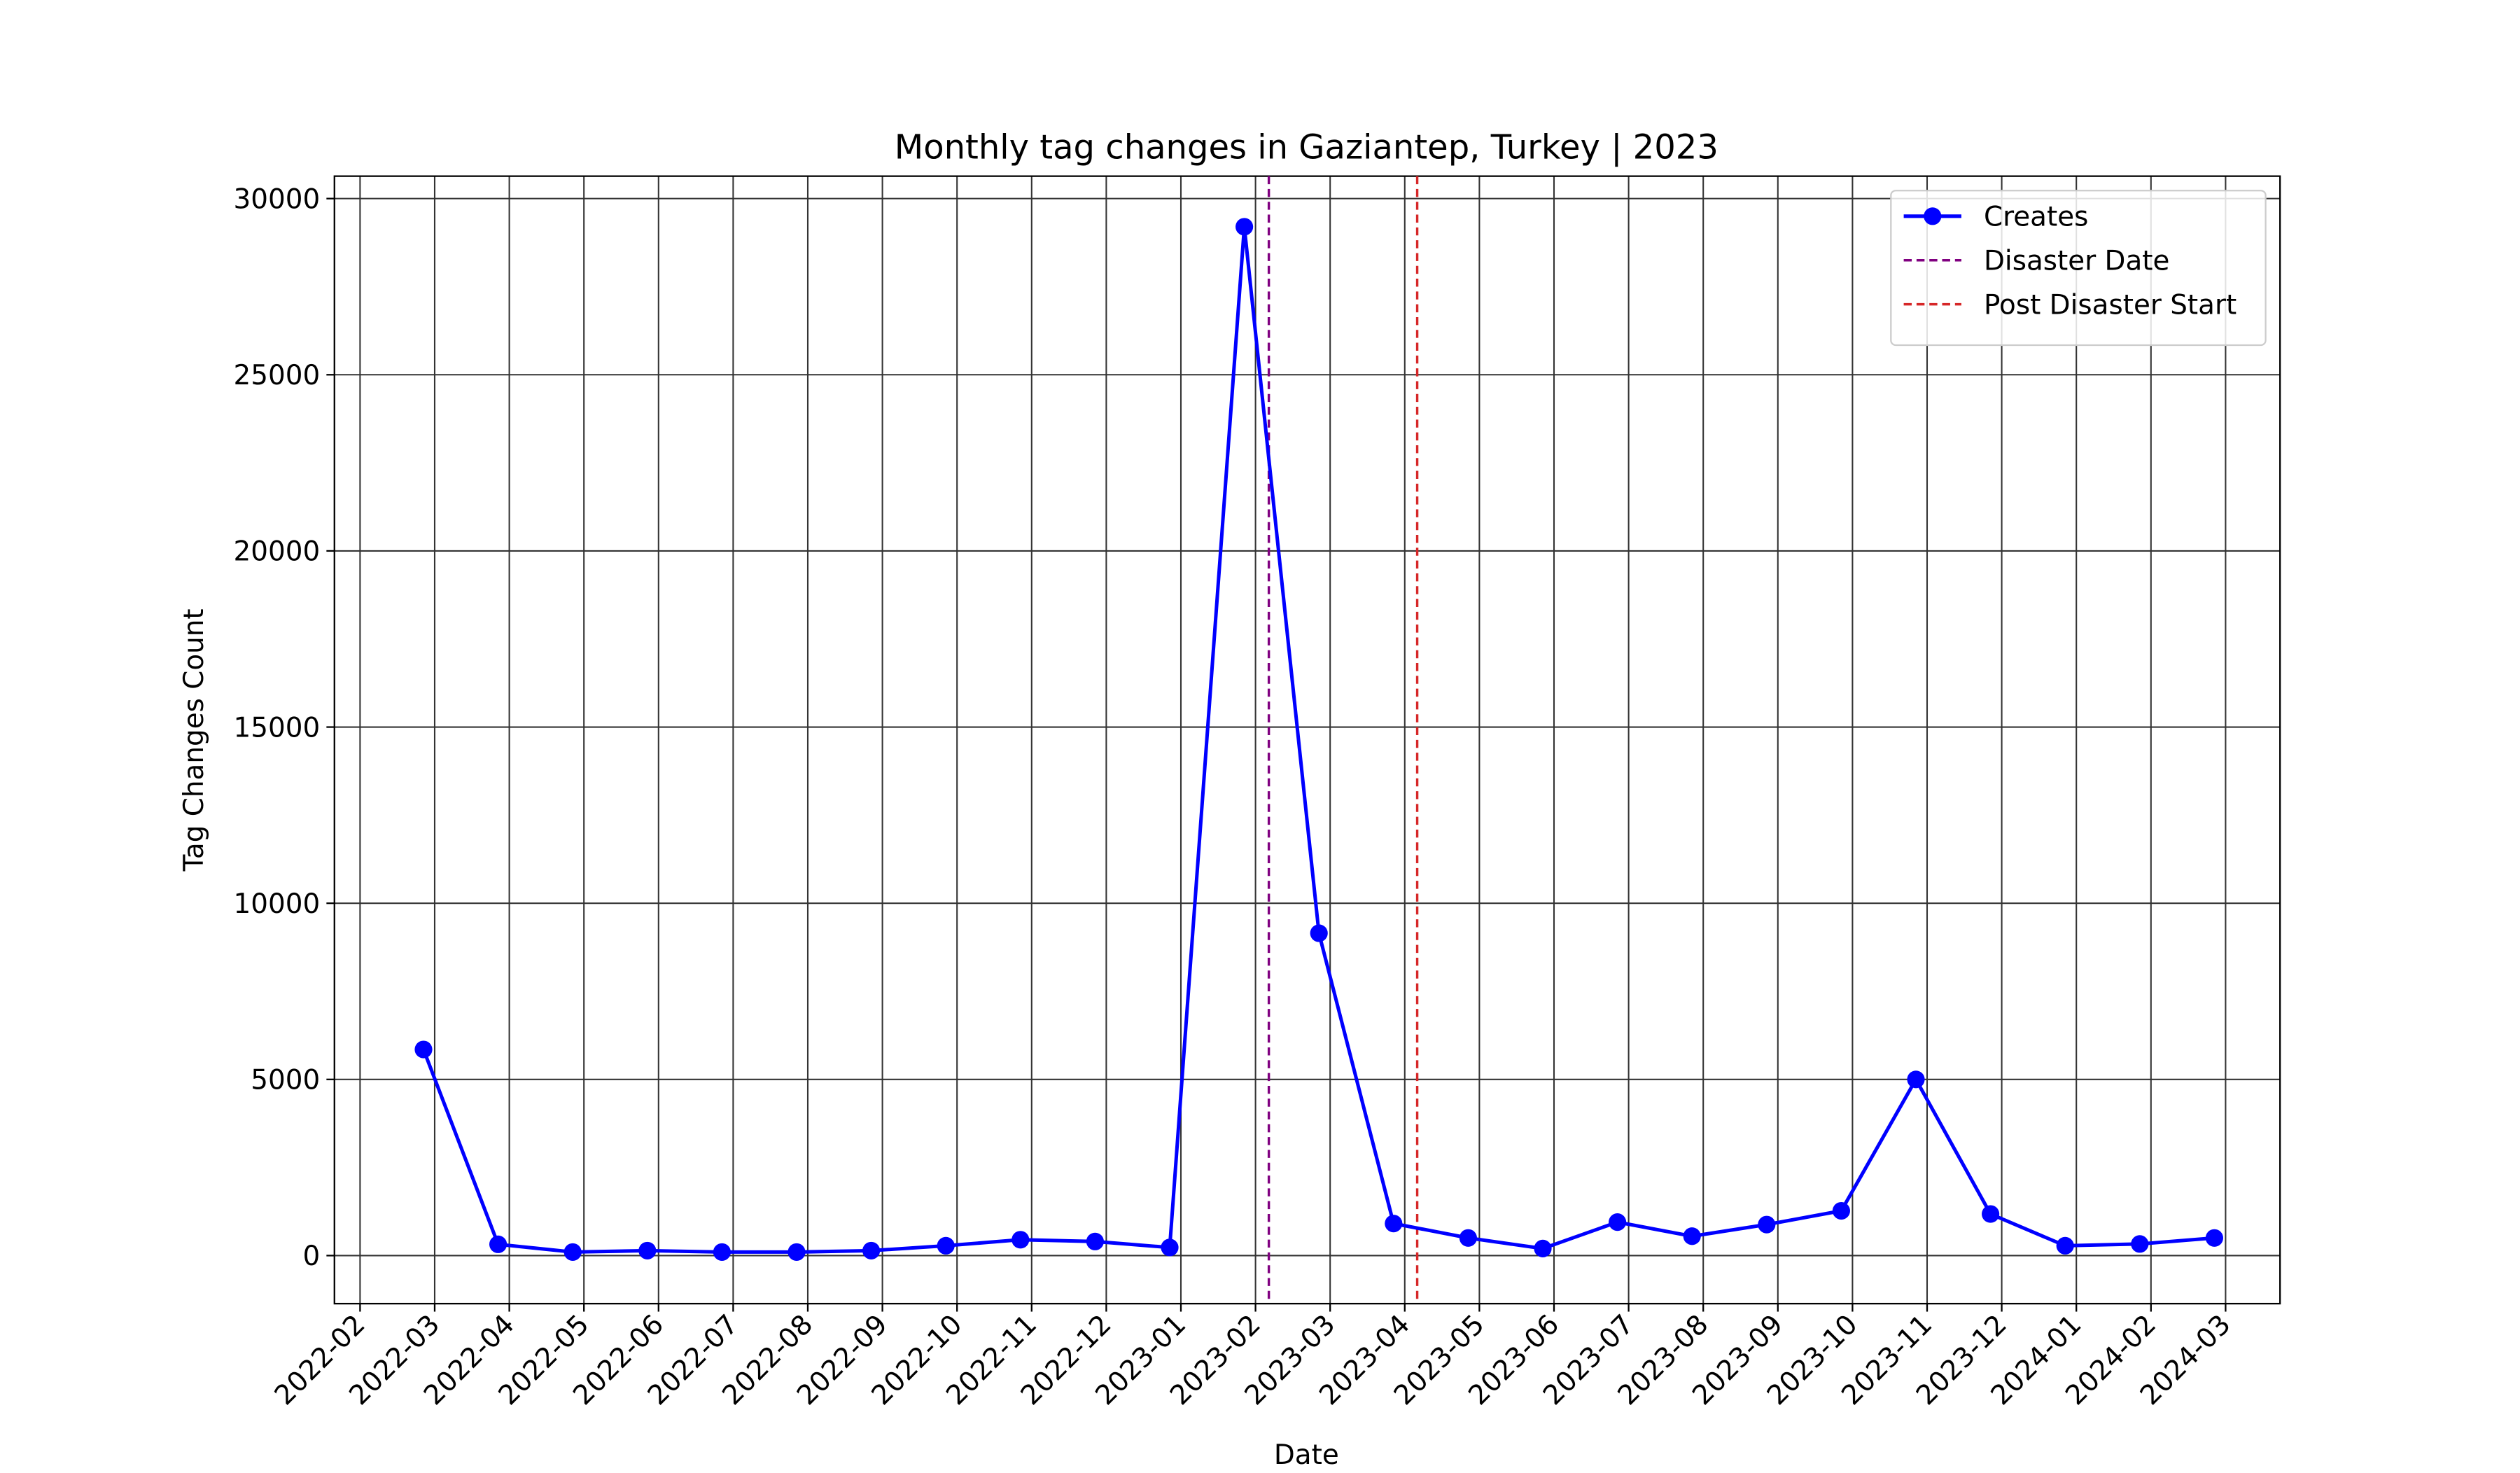 The image size is (2520, 1473). I want to click on legend-label: Disaster Date, so click(2076, 261).